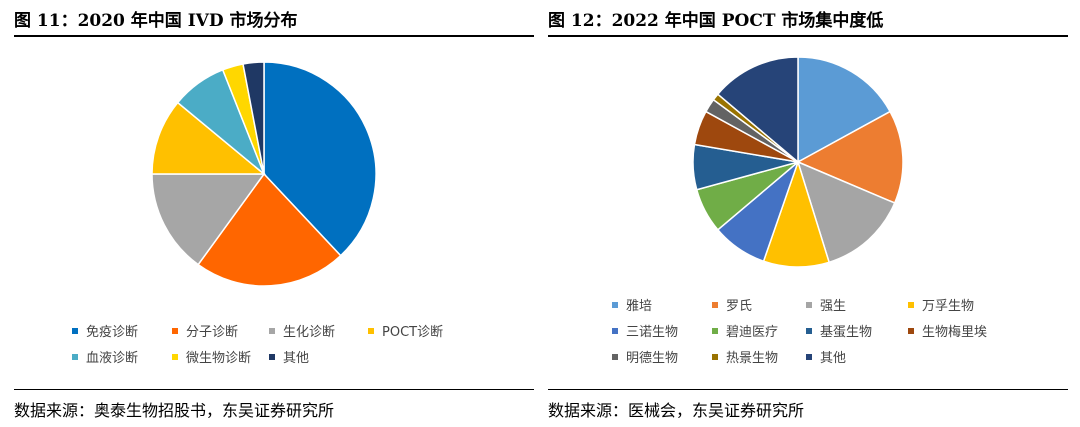 Image resolution: width=1080 pixels, height=427 pixels. I want to click on legend-item-0-1: 分子诊断, so click(205, 330).